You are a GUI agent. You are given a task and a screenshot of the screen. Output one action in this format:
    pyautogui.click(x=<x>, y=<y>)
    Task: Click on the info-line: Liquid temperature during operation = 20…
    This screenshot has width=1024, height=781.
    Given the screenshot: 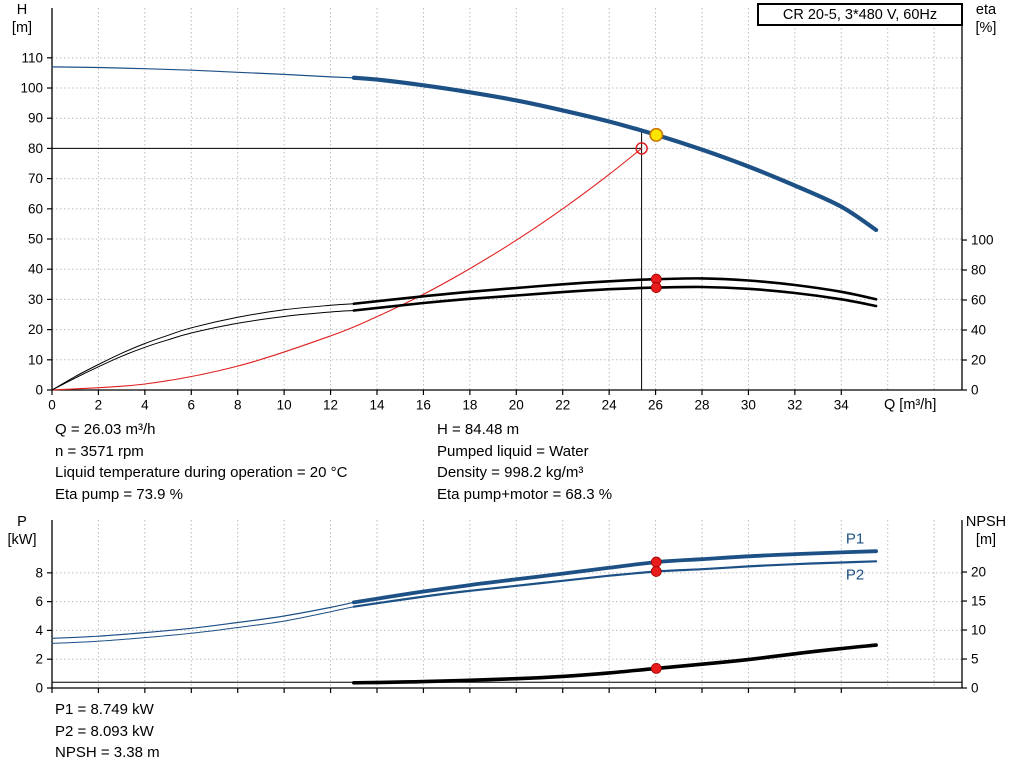 What is the action you would take?
    pyautogui.click(x=201, y=472)
    